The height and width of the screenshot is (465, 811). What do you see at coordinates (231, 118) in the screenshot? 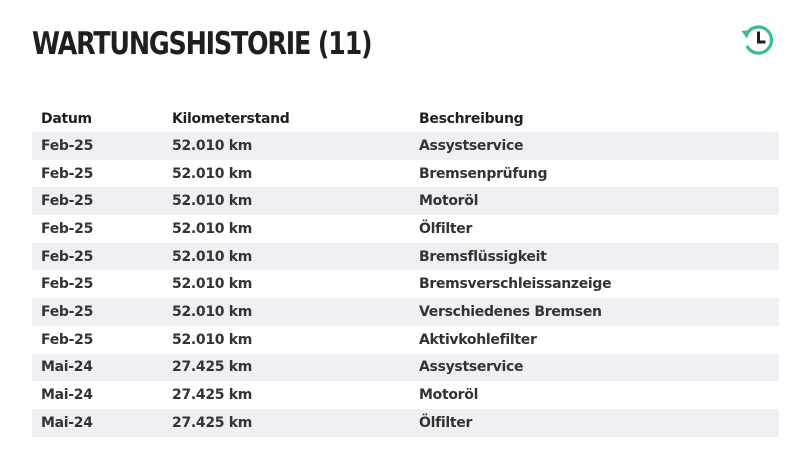
I see `column-header-mileage: Kilometerstand` at bounding box center [231, 118].